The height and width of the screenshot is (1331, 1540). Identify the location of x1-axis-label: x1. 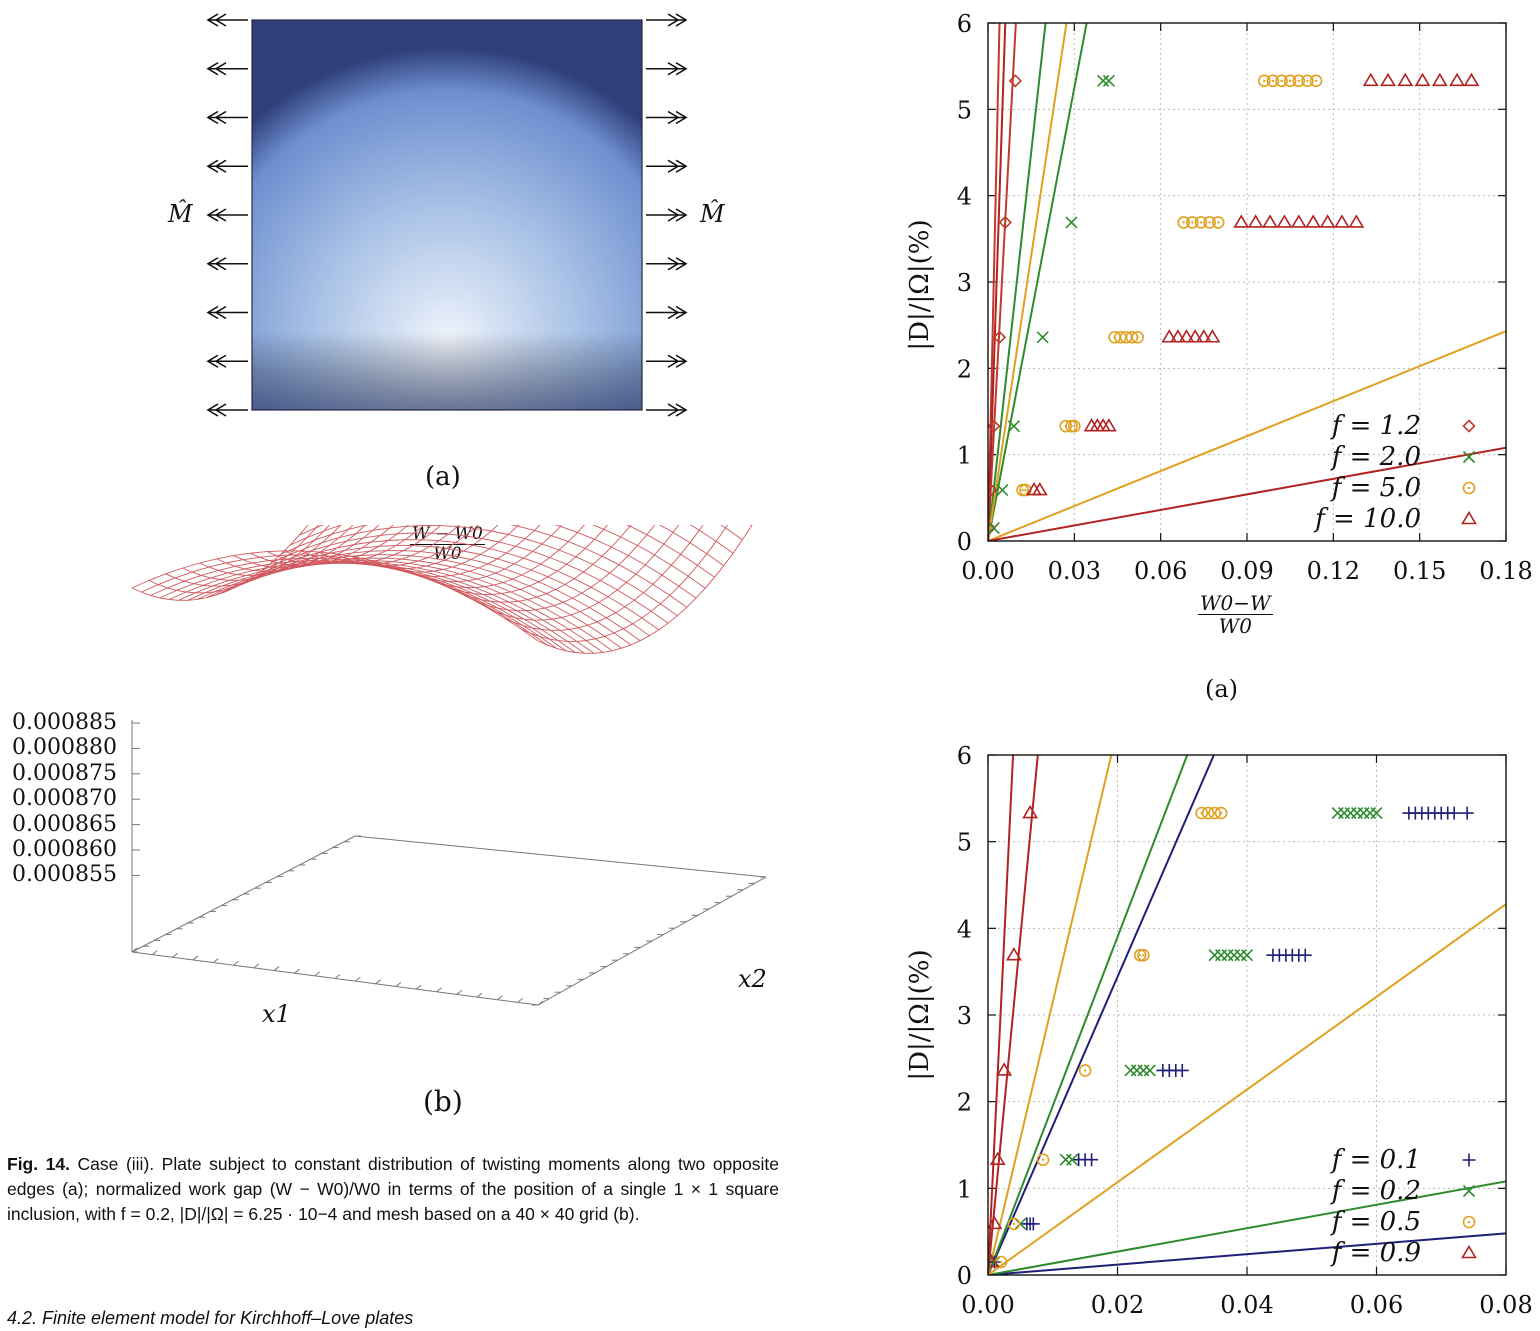
(276, 1014).